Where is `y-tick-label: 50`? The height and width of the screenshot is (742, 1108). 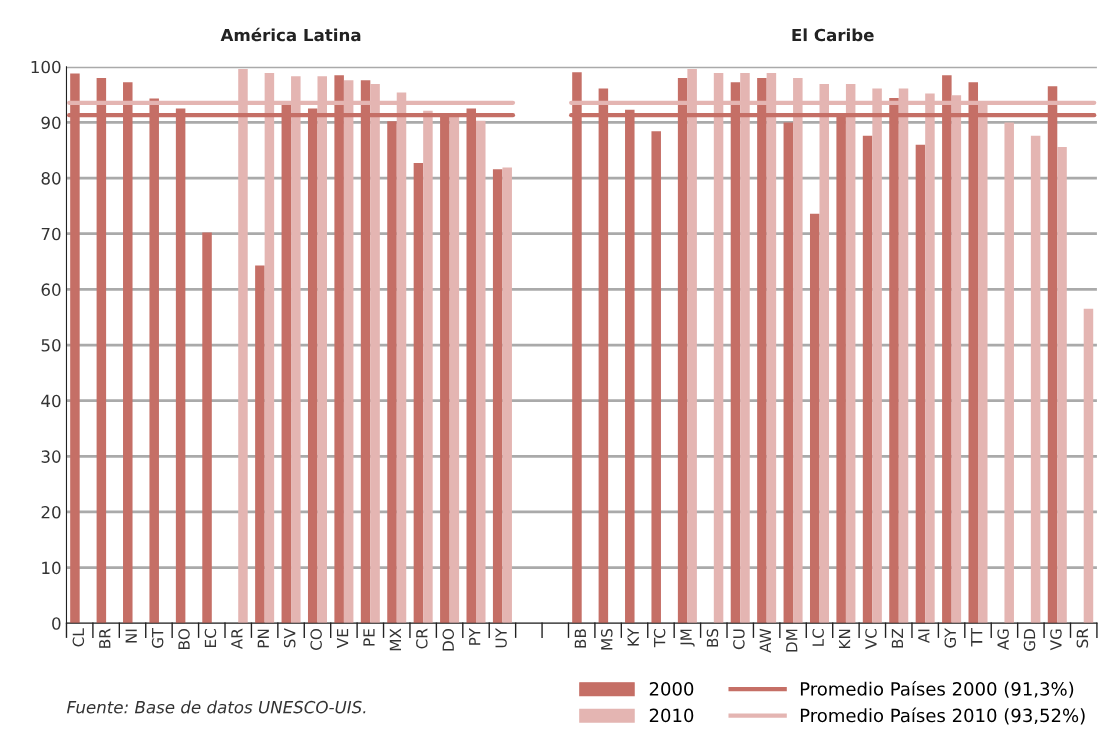 y-tick-label: 50 is located at coordinates (51, 345).